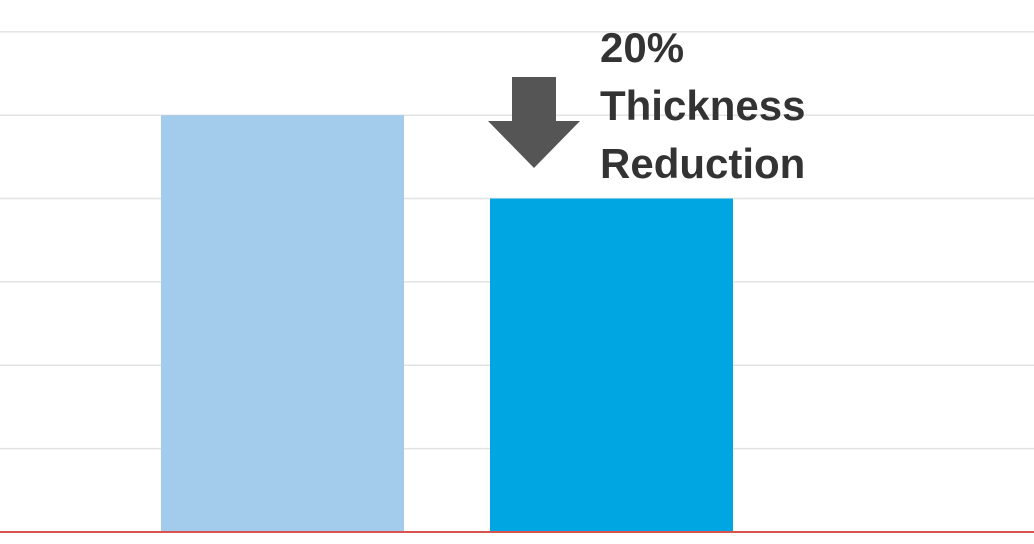 The height and width of the screenshot is (544, 1034). Describe the element at coordinates (642, 47) in the screenshot. I see `annotation-line-1: 20%` at that location.